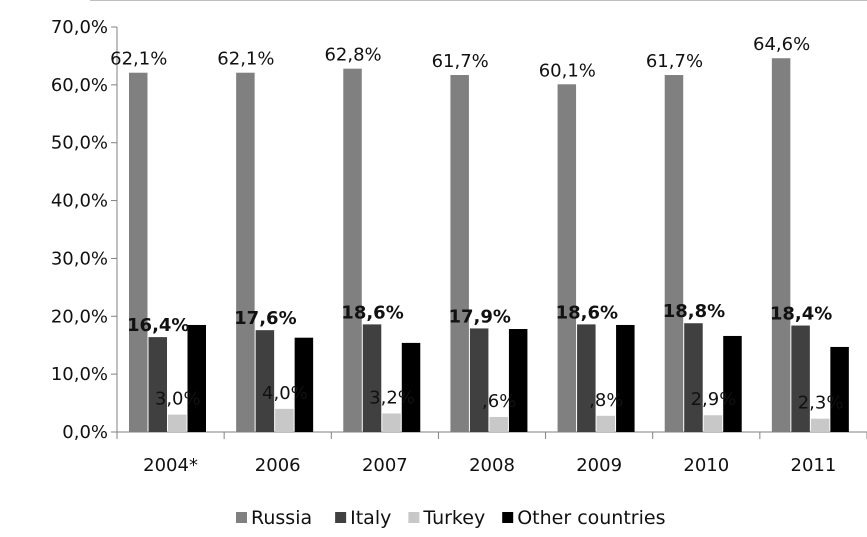 The height and width of the screenshot is (537, 867). I want to click on data-label-turkey: 2,3%, so click(821, 403).